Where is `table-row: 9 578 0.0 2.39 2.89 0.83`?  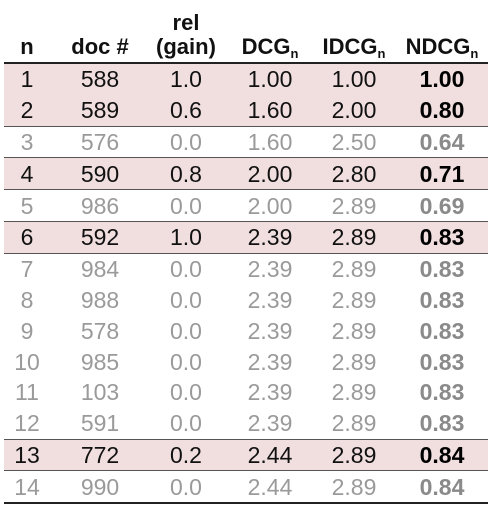
table-row: 9 578 0.0 2.39 2.89 0.83 is located at coordinates (246, 331).